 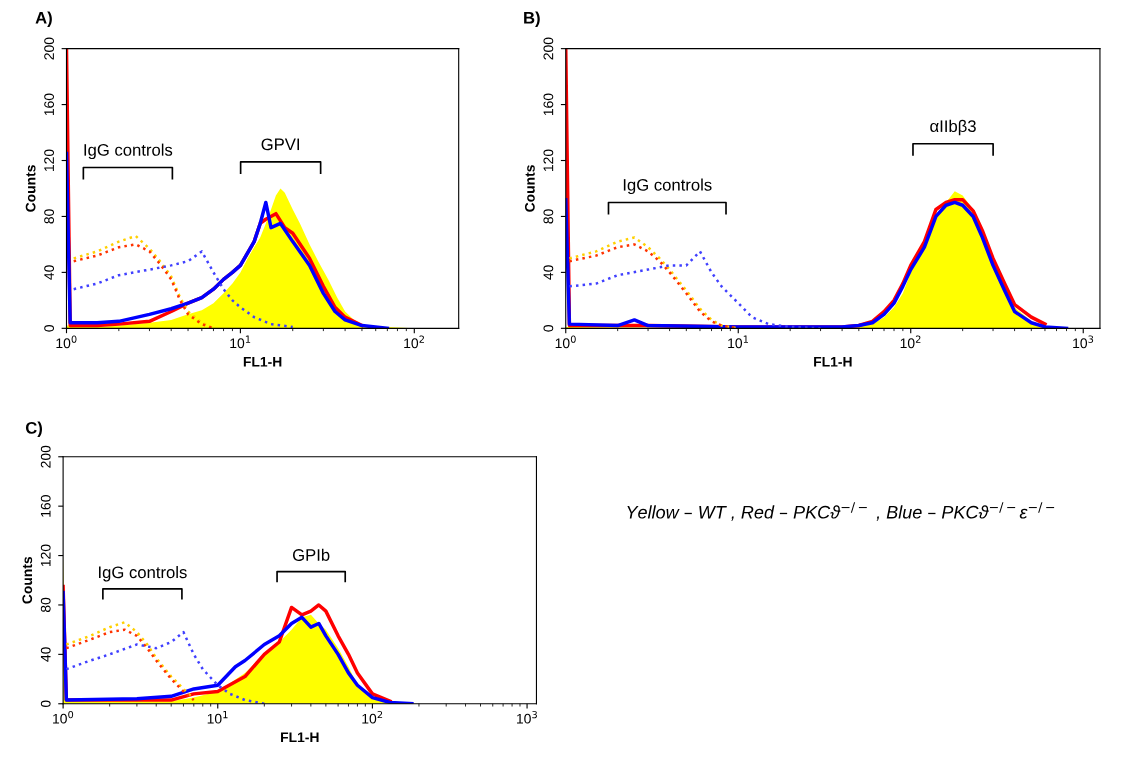 What do you see at coordinates (43, 19) in the screenshot?
I see `chart-title: A)` at bounding box center [43, 19].